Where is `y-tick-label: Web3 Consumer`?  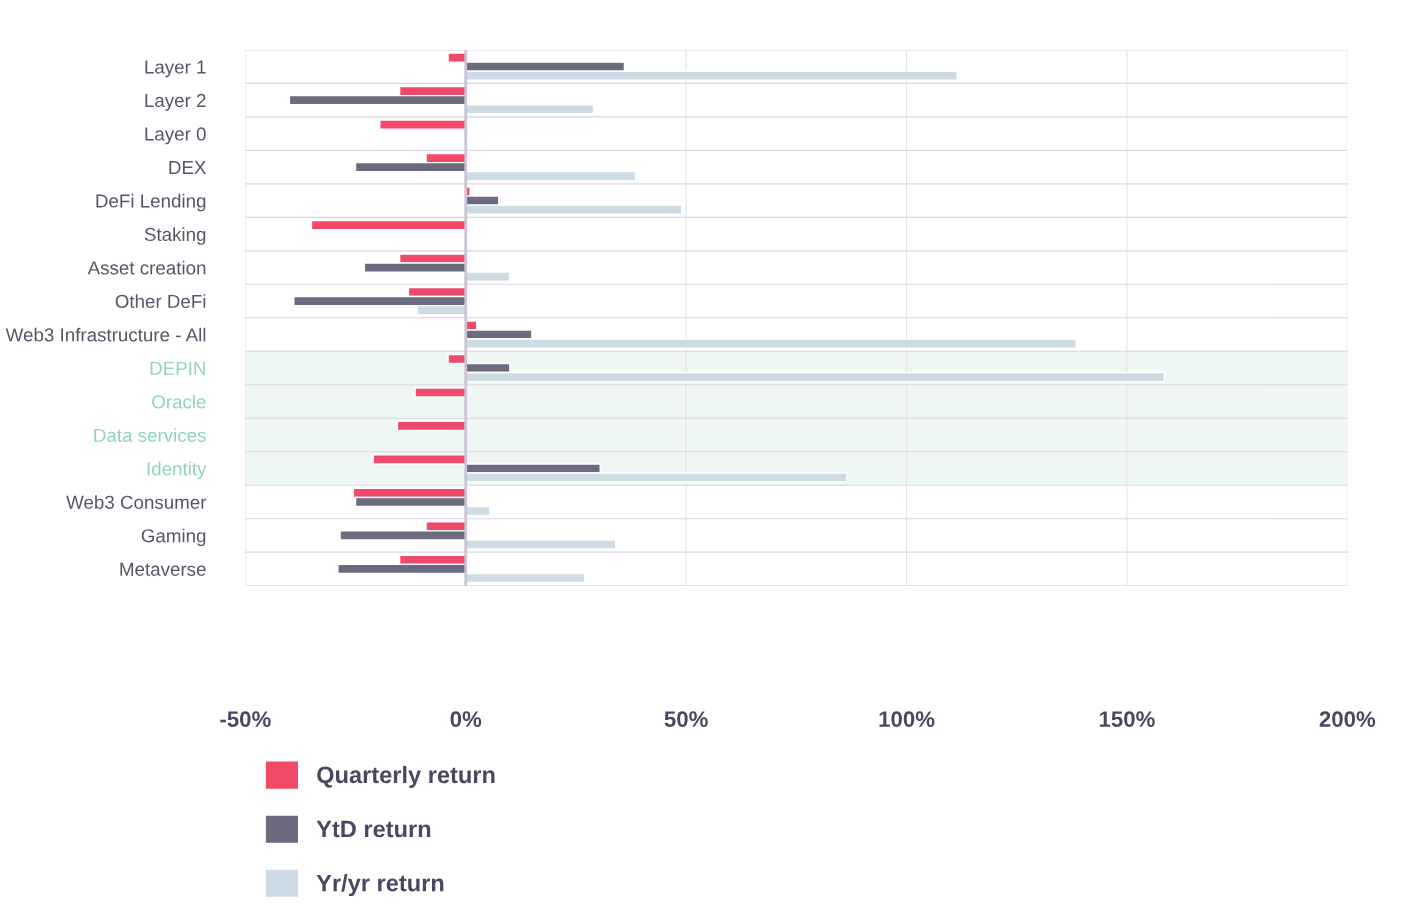 y-tick-label: Web3 Consumer is located at coordinates (136, 502).